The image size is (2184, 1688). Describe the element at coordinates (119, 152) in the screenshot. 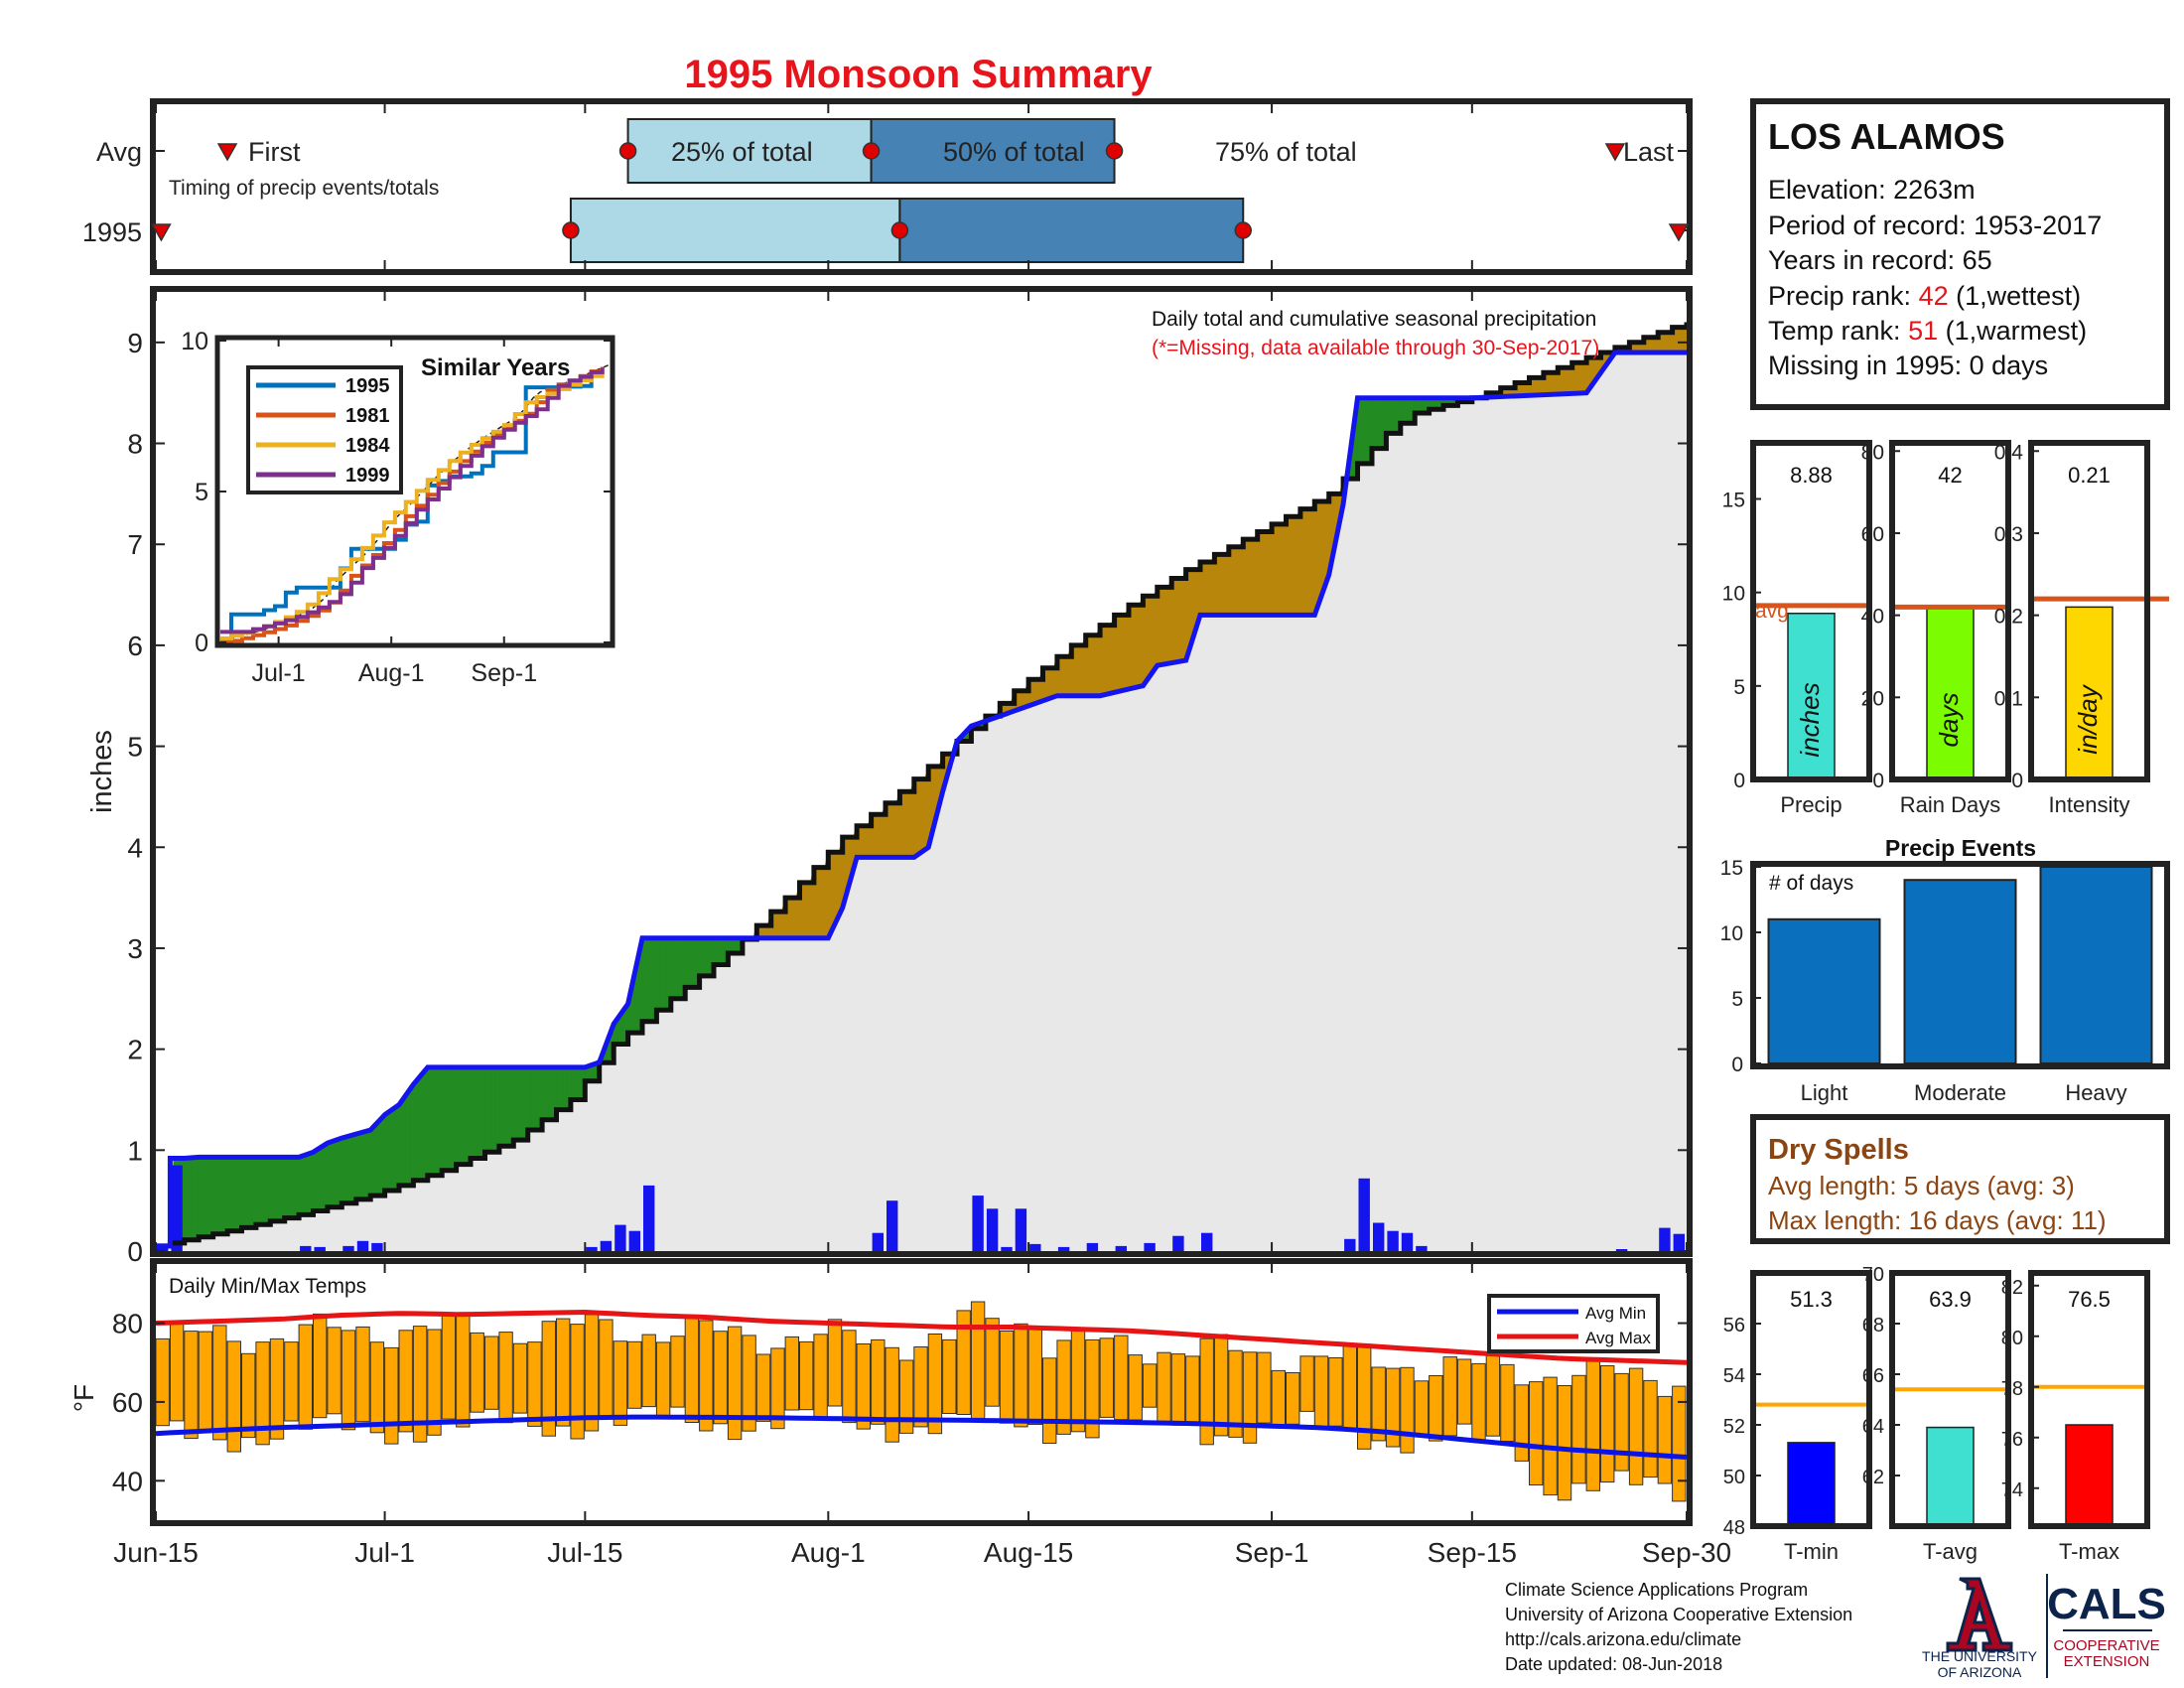

I see `timing-row-avg-label: Avg` at that location.